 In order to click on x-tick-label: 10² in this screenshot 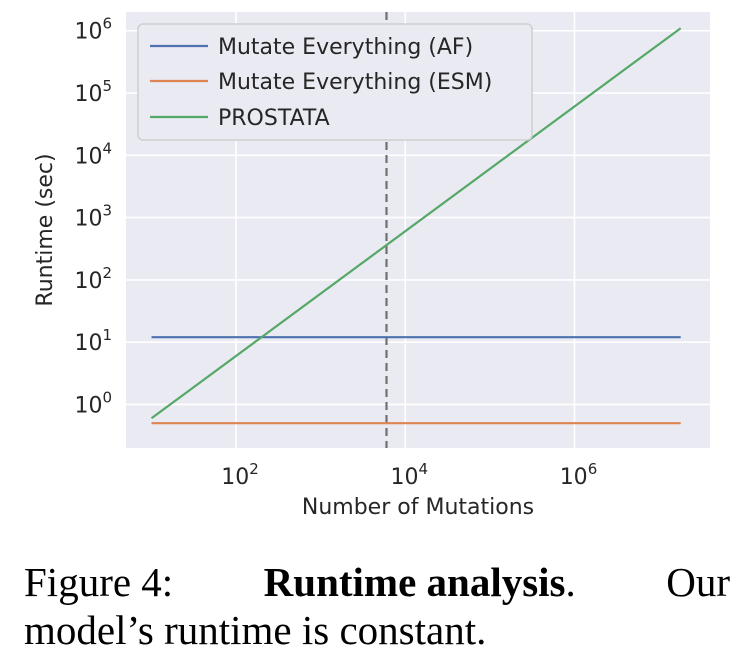, I will do `click(240, 475)`.